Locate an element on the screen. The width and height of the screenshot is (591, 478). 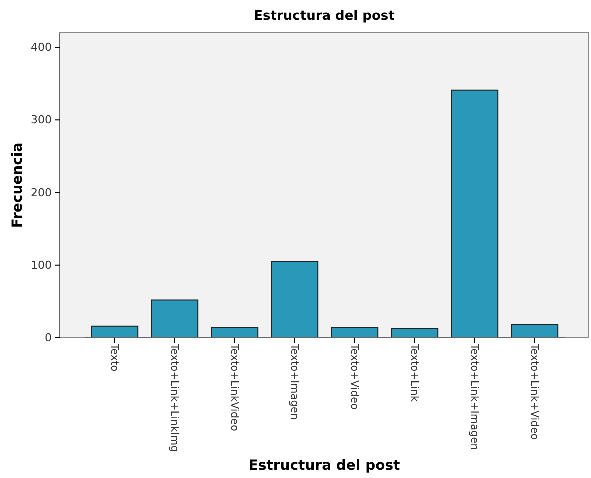
y-tick-label: 100 is located at coordinates (41, 265).